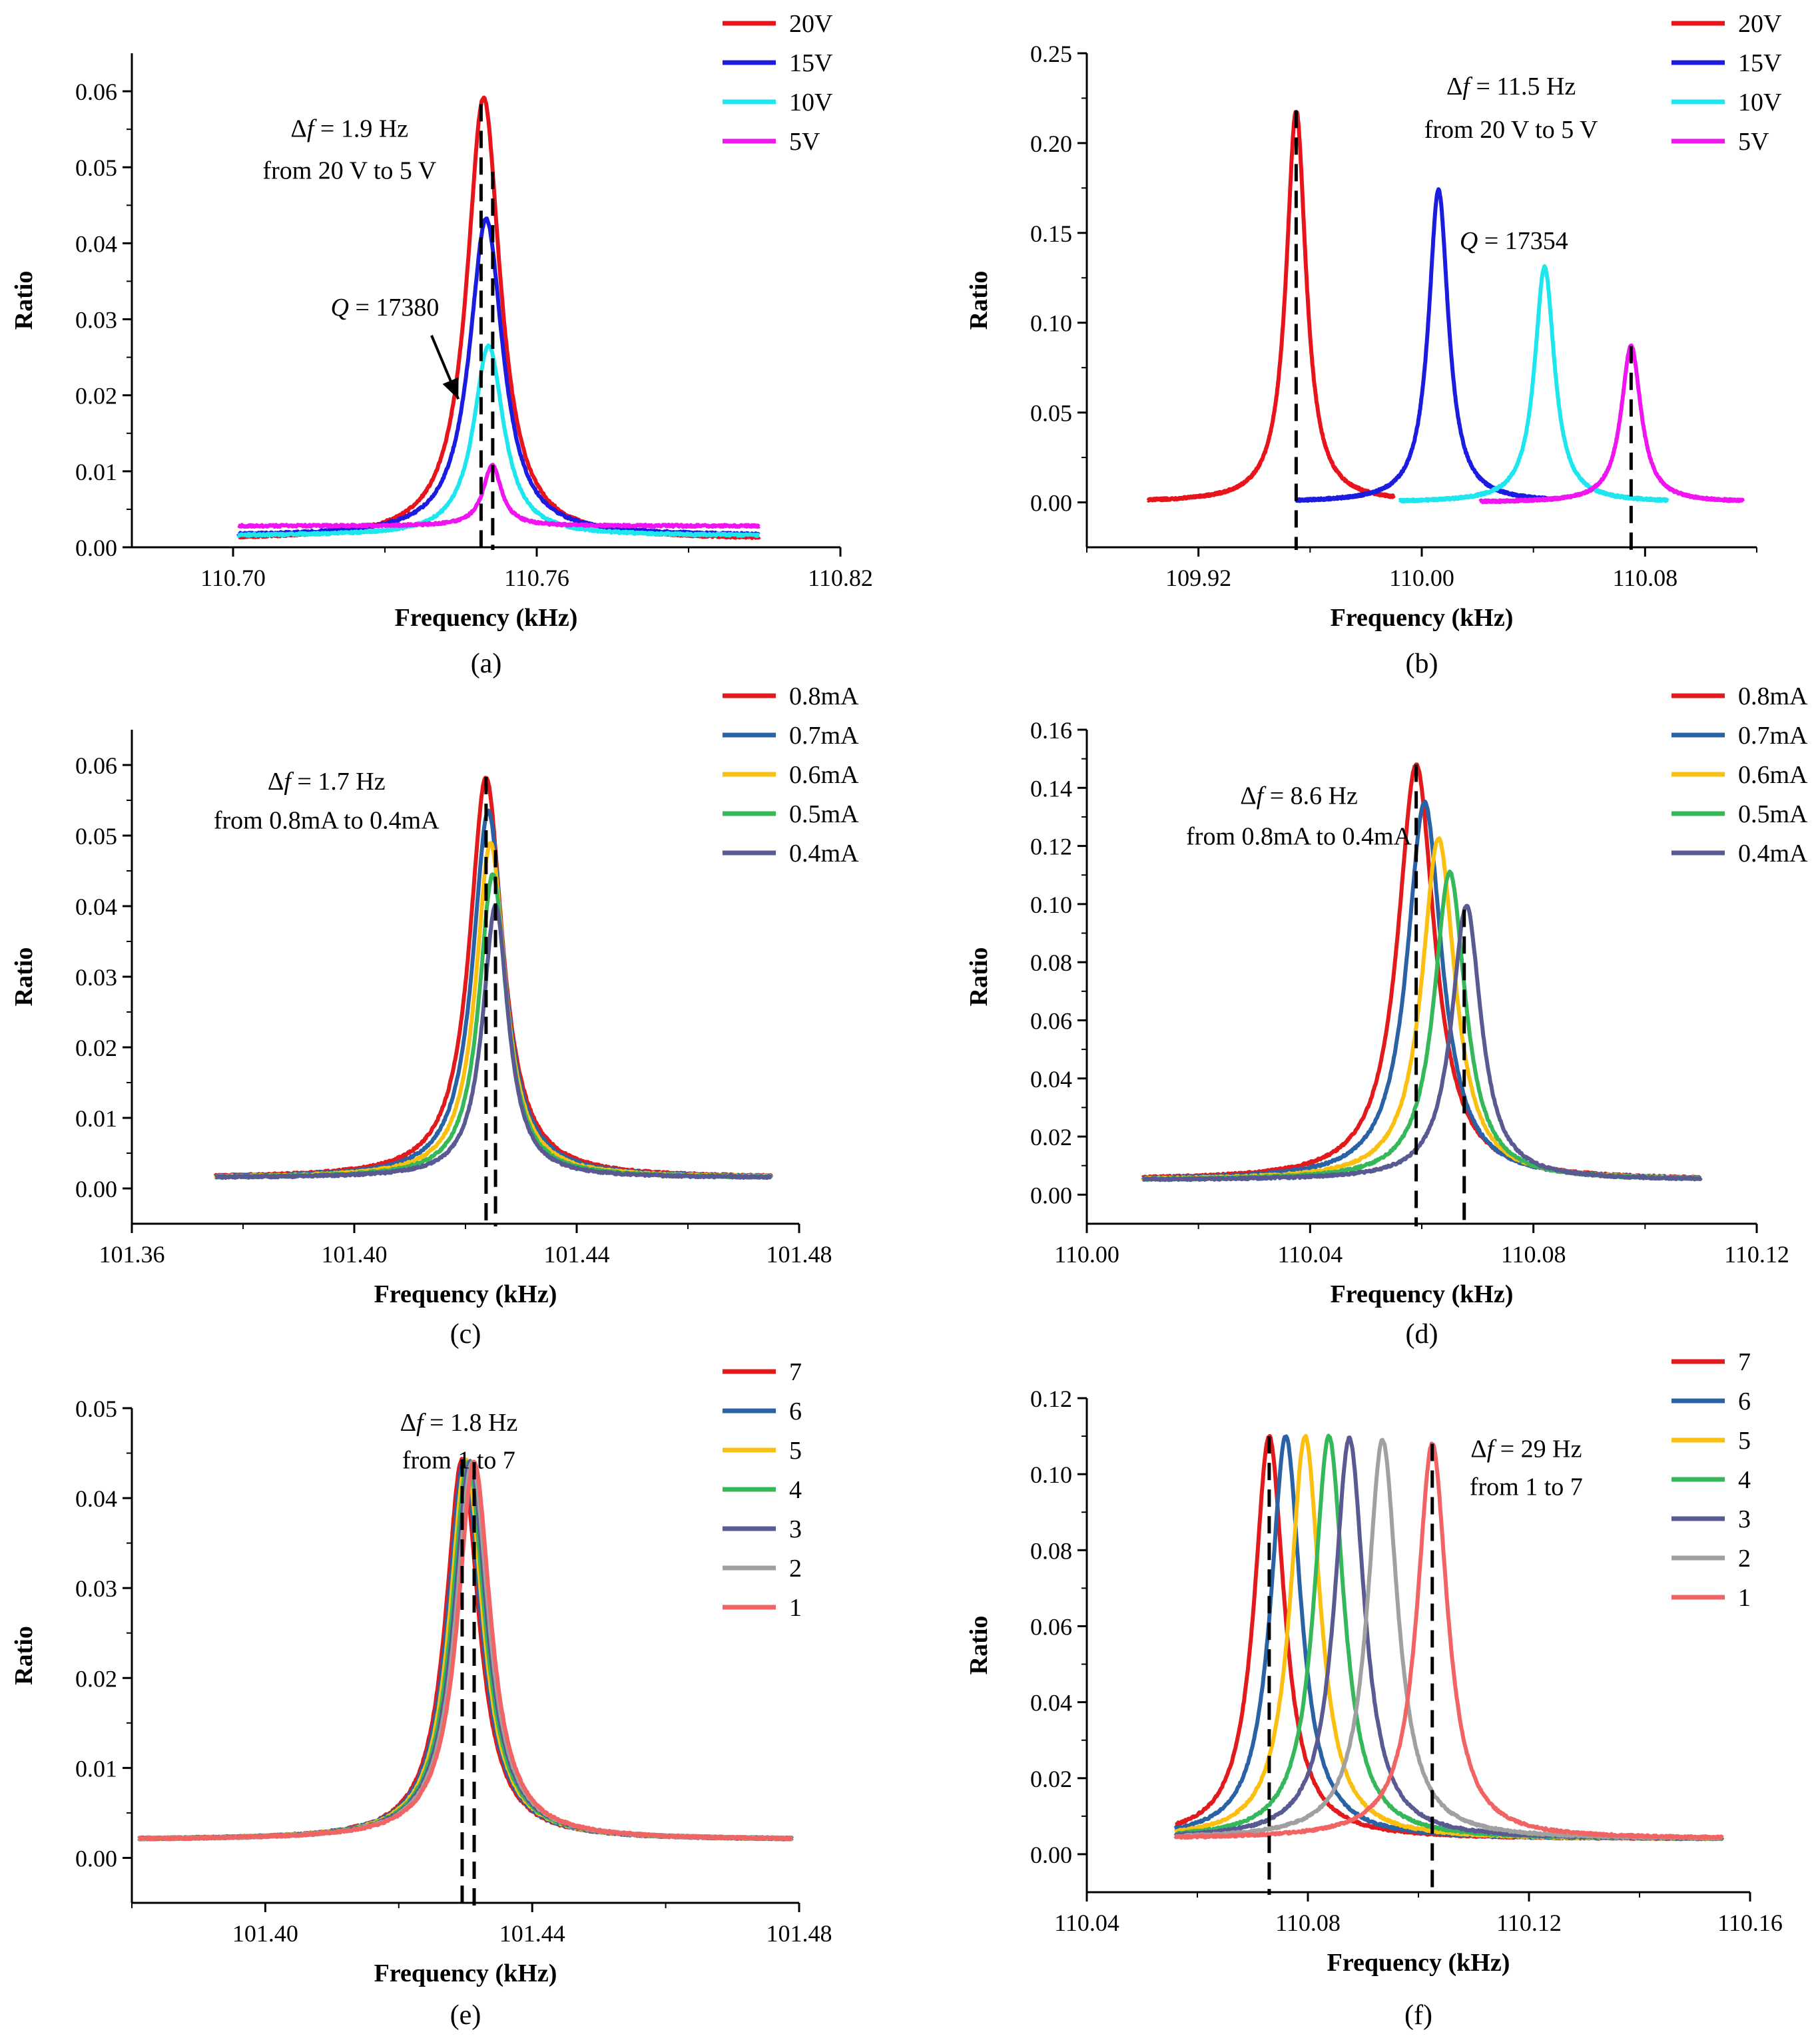 This screenshot has width=1818, height=2044. What do you see at coordinates (1750, 1923) in the screenshot?
I see `x-tick-label: 110.16` at bounding box center [1750, 1923].